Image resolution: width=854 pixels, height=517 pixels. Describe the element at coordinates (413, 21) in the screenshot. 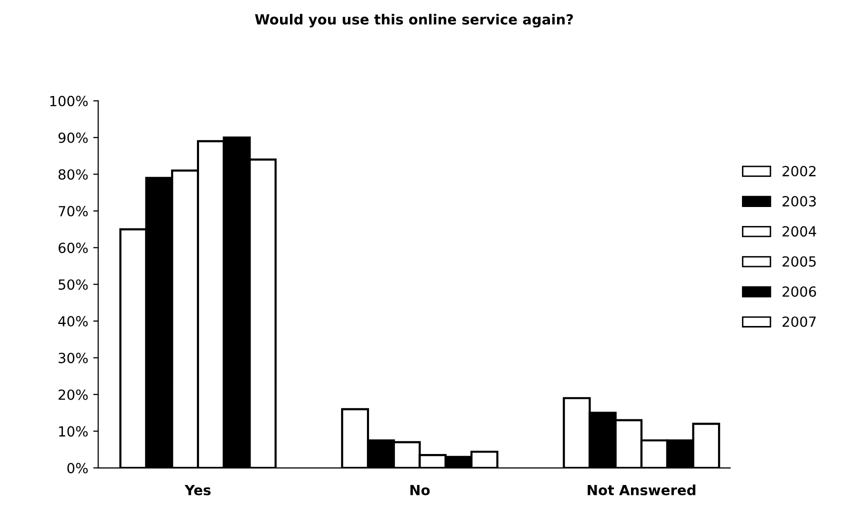

I see `chart-title: Would you use this online service again?` at that location.